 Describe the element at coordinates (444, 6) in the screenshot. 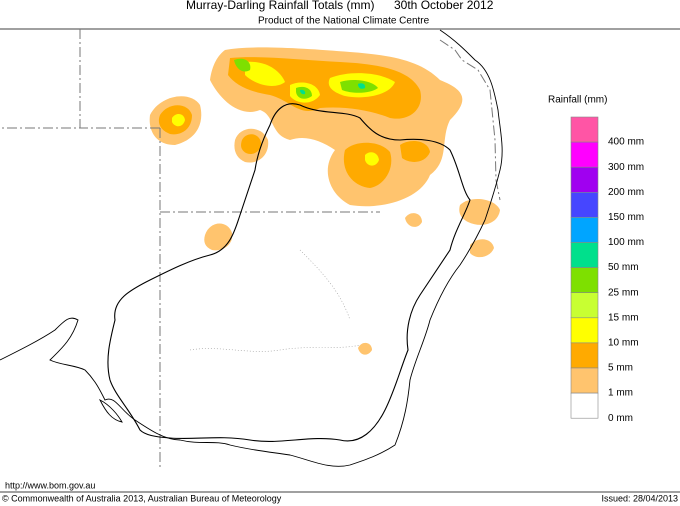

I see `map-date: 30th October 2012` at that location.